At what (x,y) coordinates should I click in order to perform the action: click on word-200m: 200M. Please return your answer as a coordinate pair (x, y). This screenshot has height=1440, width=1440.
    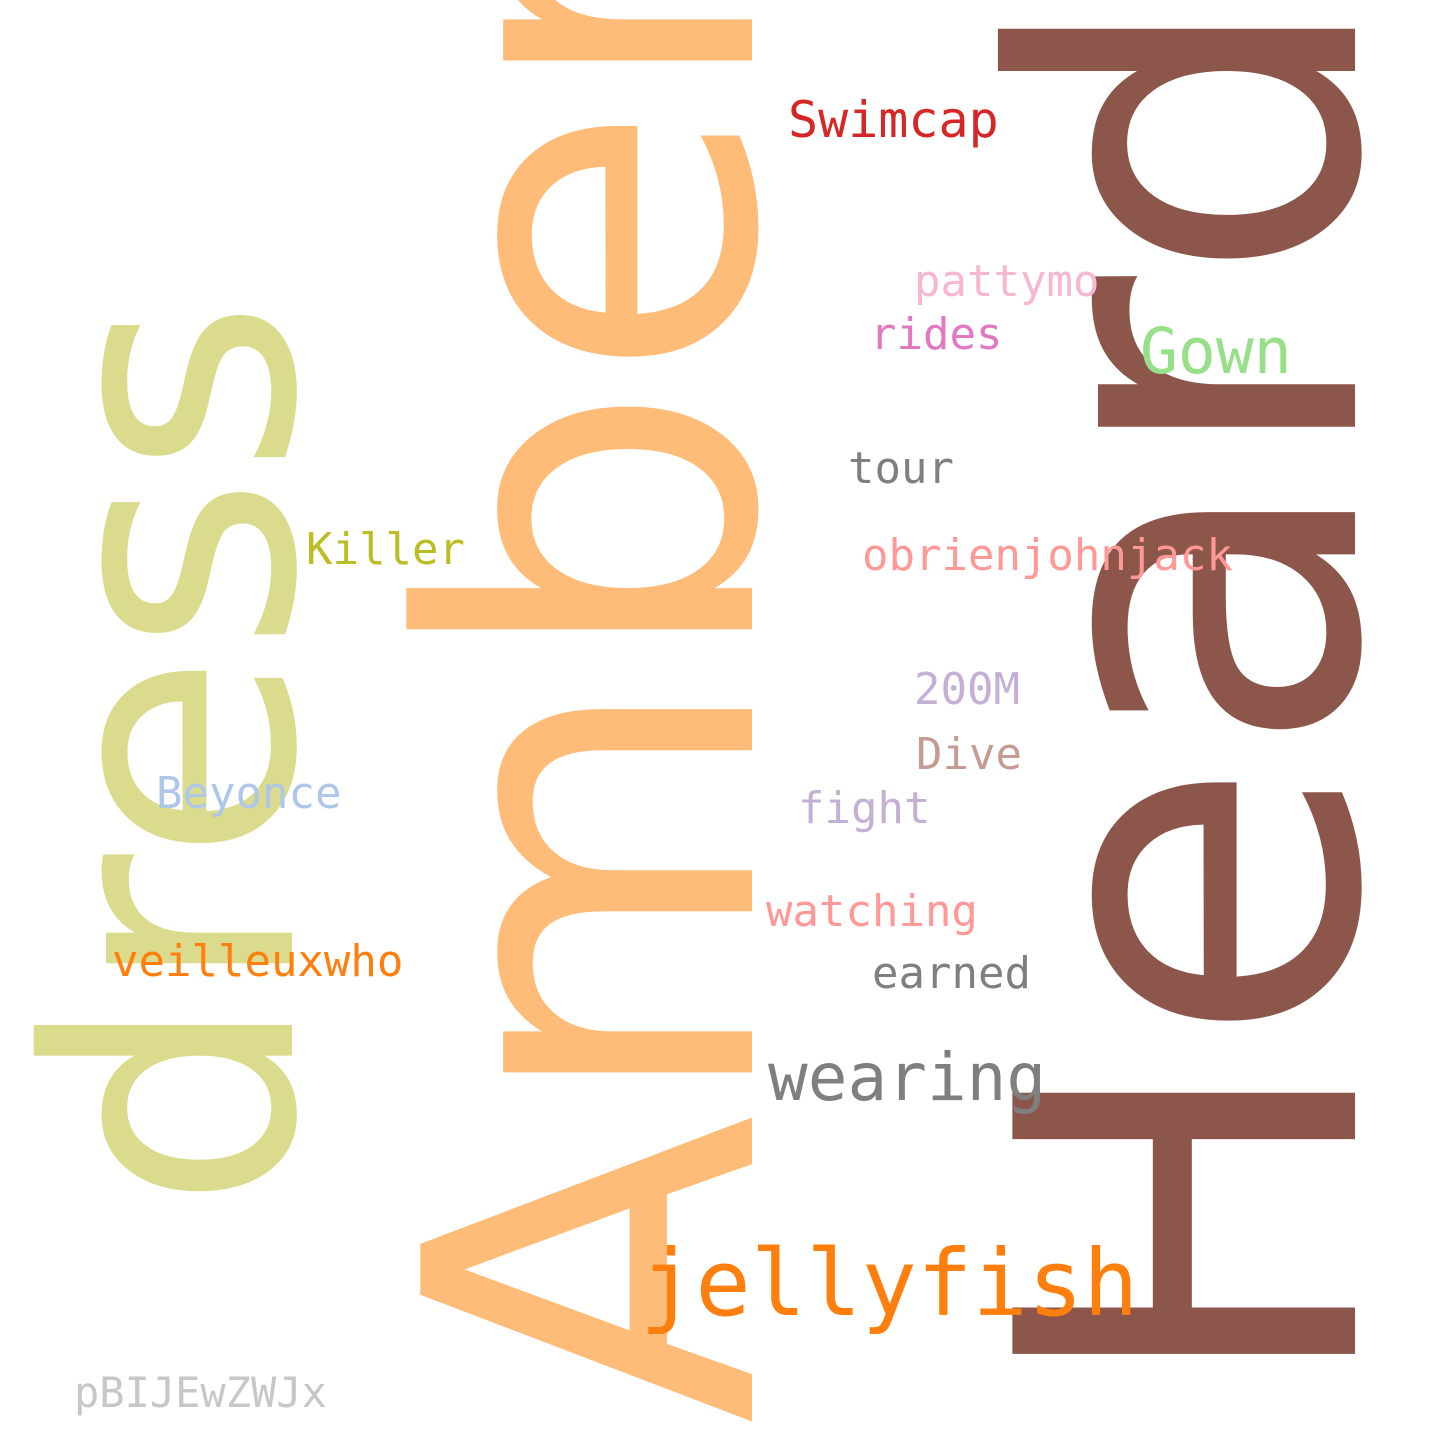
    Looking at the image, I should click on (967, 689).